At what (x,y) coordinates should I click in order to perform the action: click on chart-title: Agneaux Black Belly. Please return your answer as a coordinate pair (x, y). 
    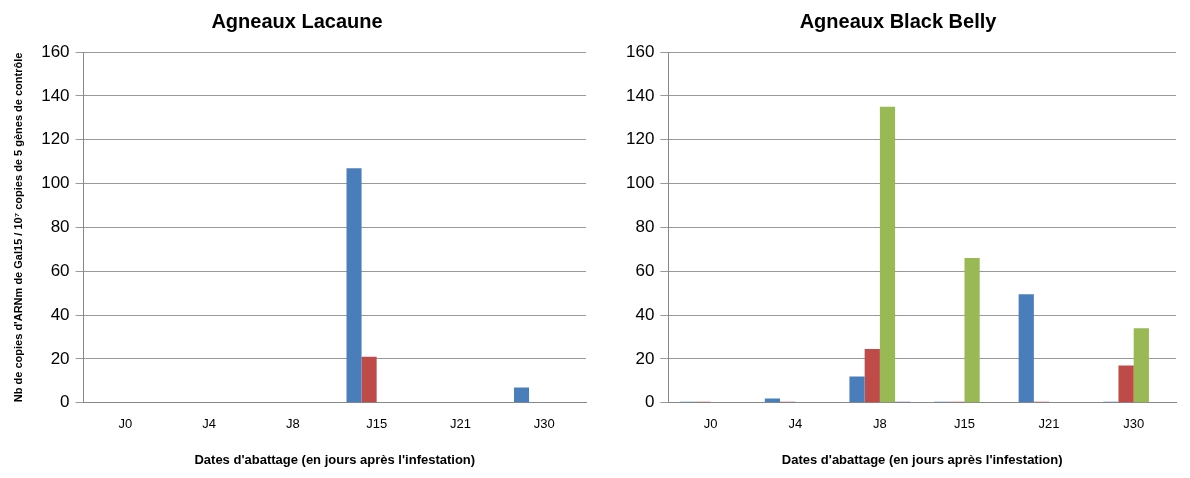
    Looking at the image, I should click on (898, 20).